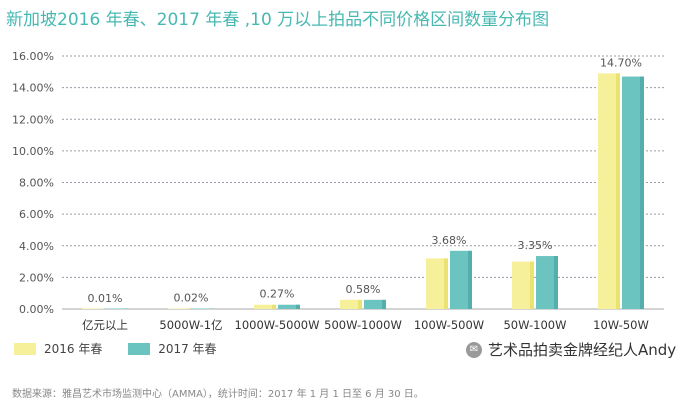 Image resolution: width=690 pixels, height=403 pixels. I want to click on y-tick-label: 0.00%, so click(36, 309).